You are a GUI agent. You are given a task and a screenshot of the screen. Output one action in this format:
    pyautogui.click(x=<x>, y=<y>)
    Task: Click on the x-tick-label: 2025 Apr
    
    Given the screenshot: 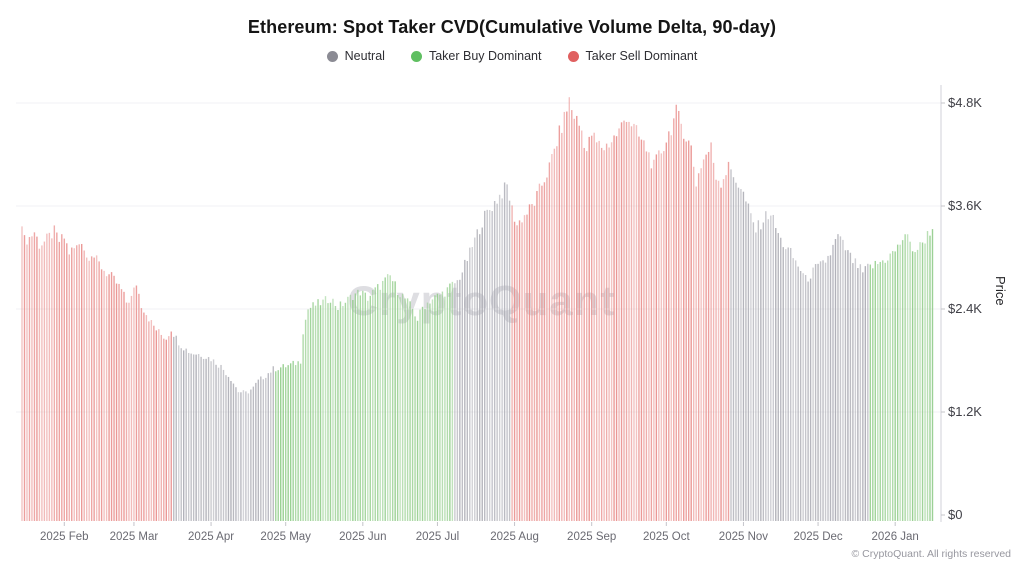 What is the action you would take?
    pyautogui.click(x=211, y=537)
    